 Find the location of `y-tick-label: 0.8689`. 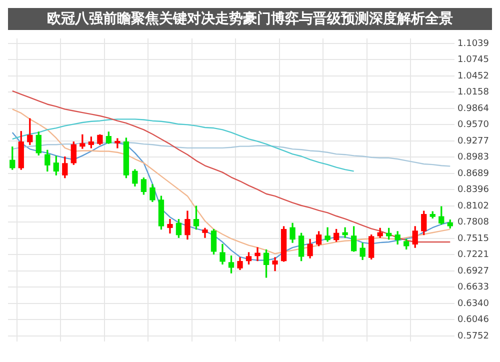

y-tick-label: 0.8689 is located at coordinates (474, 173).